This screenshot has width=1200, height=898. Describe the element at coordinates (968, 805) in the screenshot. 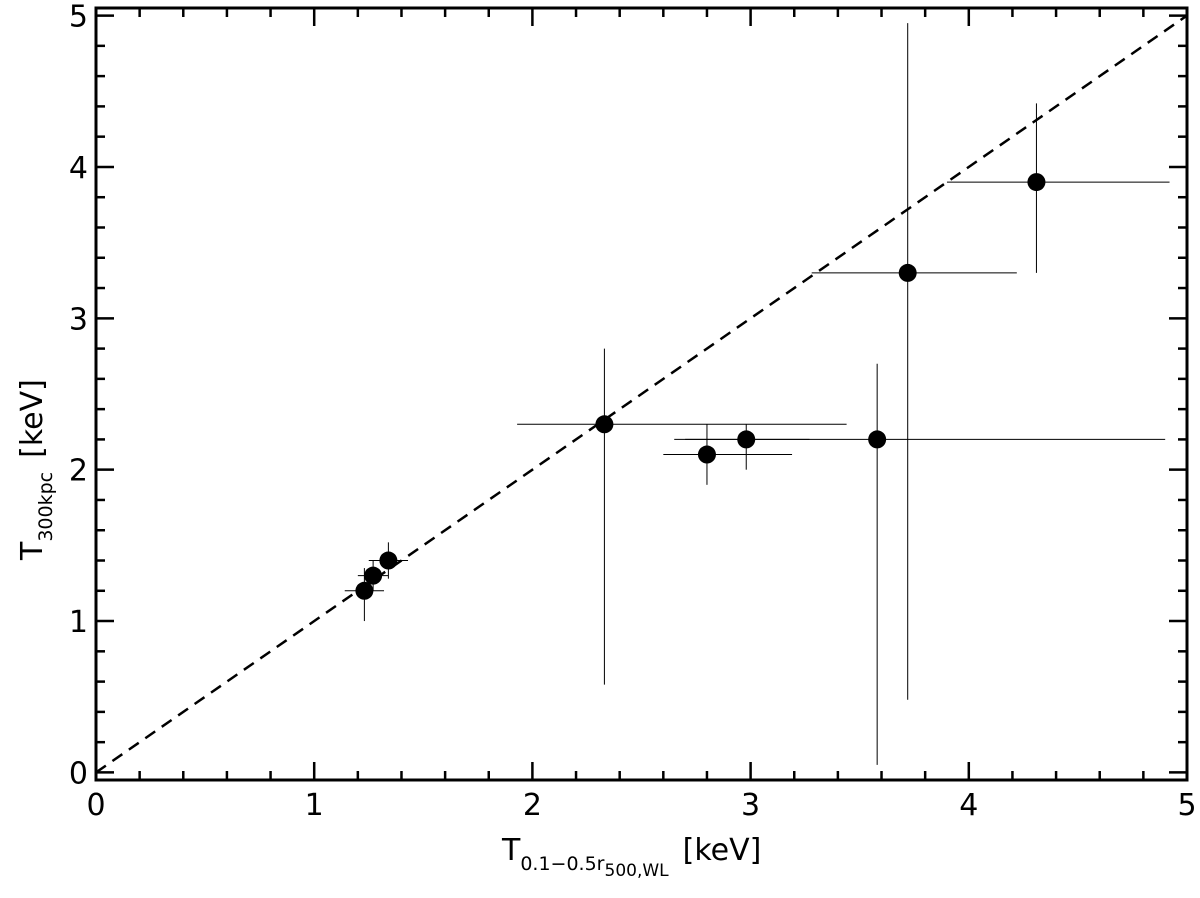

I see `x-tick-label: 4` at that location.